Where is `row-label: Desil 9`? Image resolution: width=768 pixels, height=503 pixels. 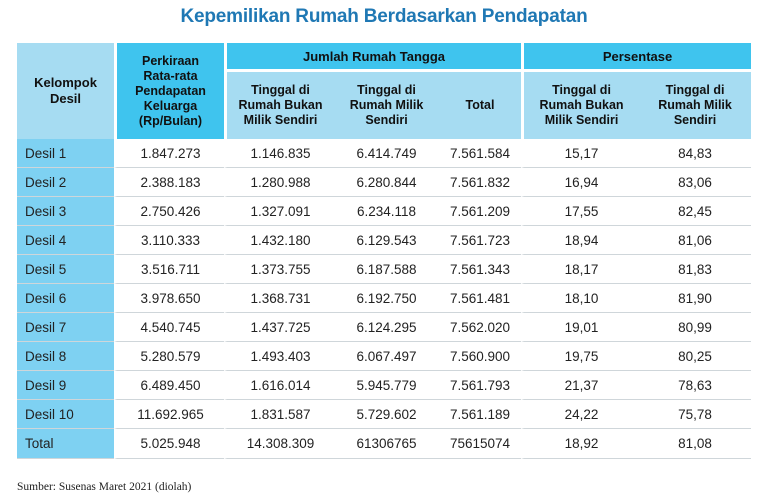 row-label: Desil 9 is located at coordinates (65, 385).